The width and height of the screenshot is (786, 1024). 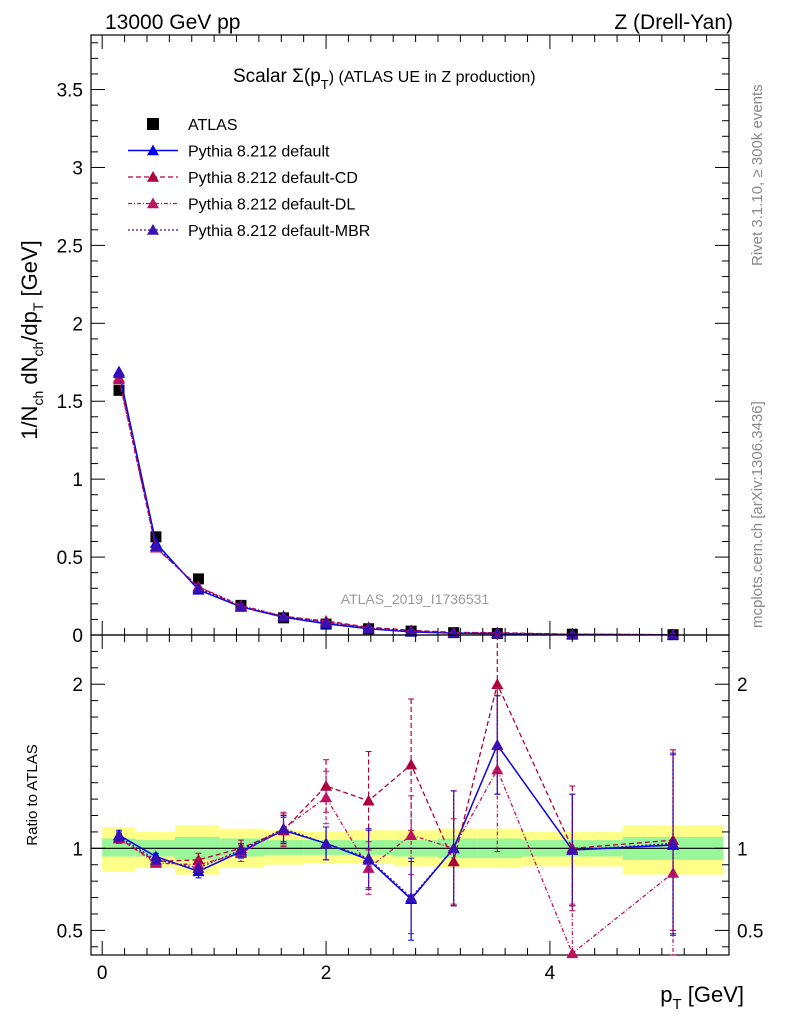 What do you see at coordinates (77, 324) in the screenshot?
I see `main-y-tick-label: 2` at bounding box center [77, 324].